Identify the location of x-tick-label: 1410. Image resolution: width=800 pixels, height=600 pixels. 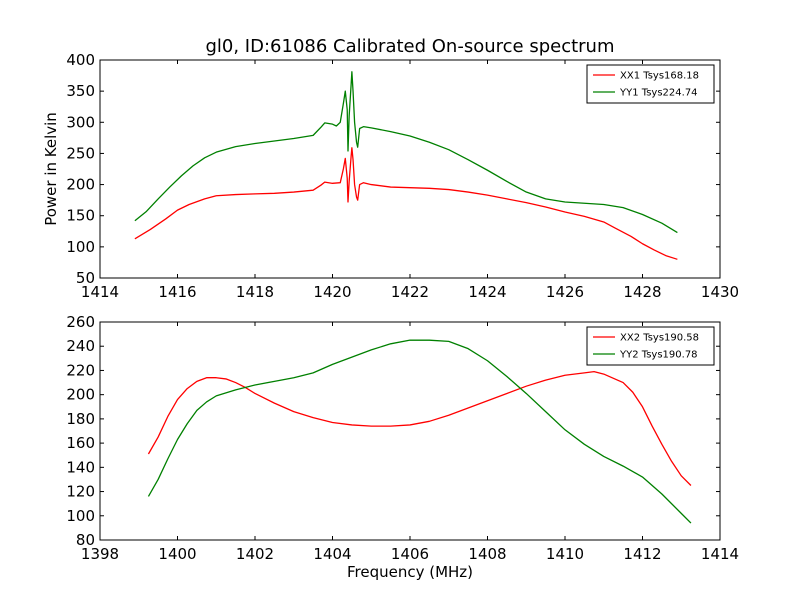
(565, 554).